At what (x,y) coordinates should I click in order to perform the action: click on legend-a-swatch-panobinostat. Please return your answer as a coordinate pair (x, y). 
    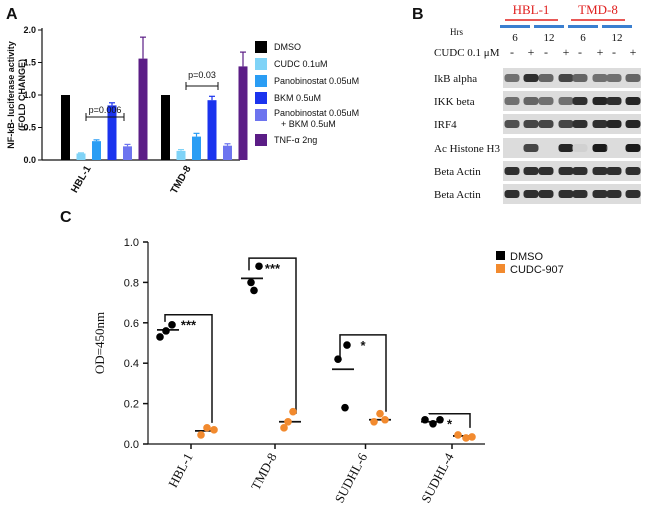
    Looking at the image, I should click on (261, 81).